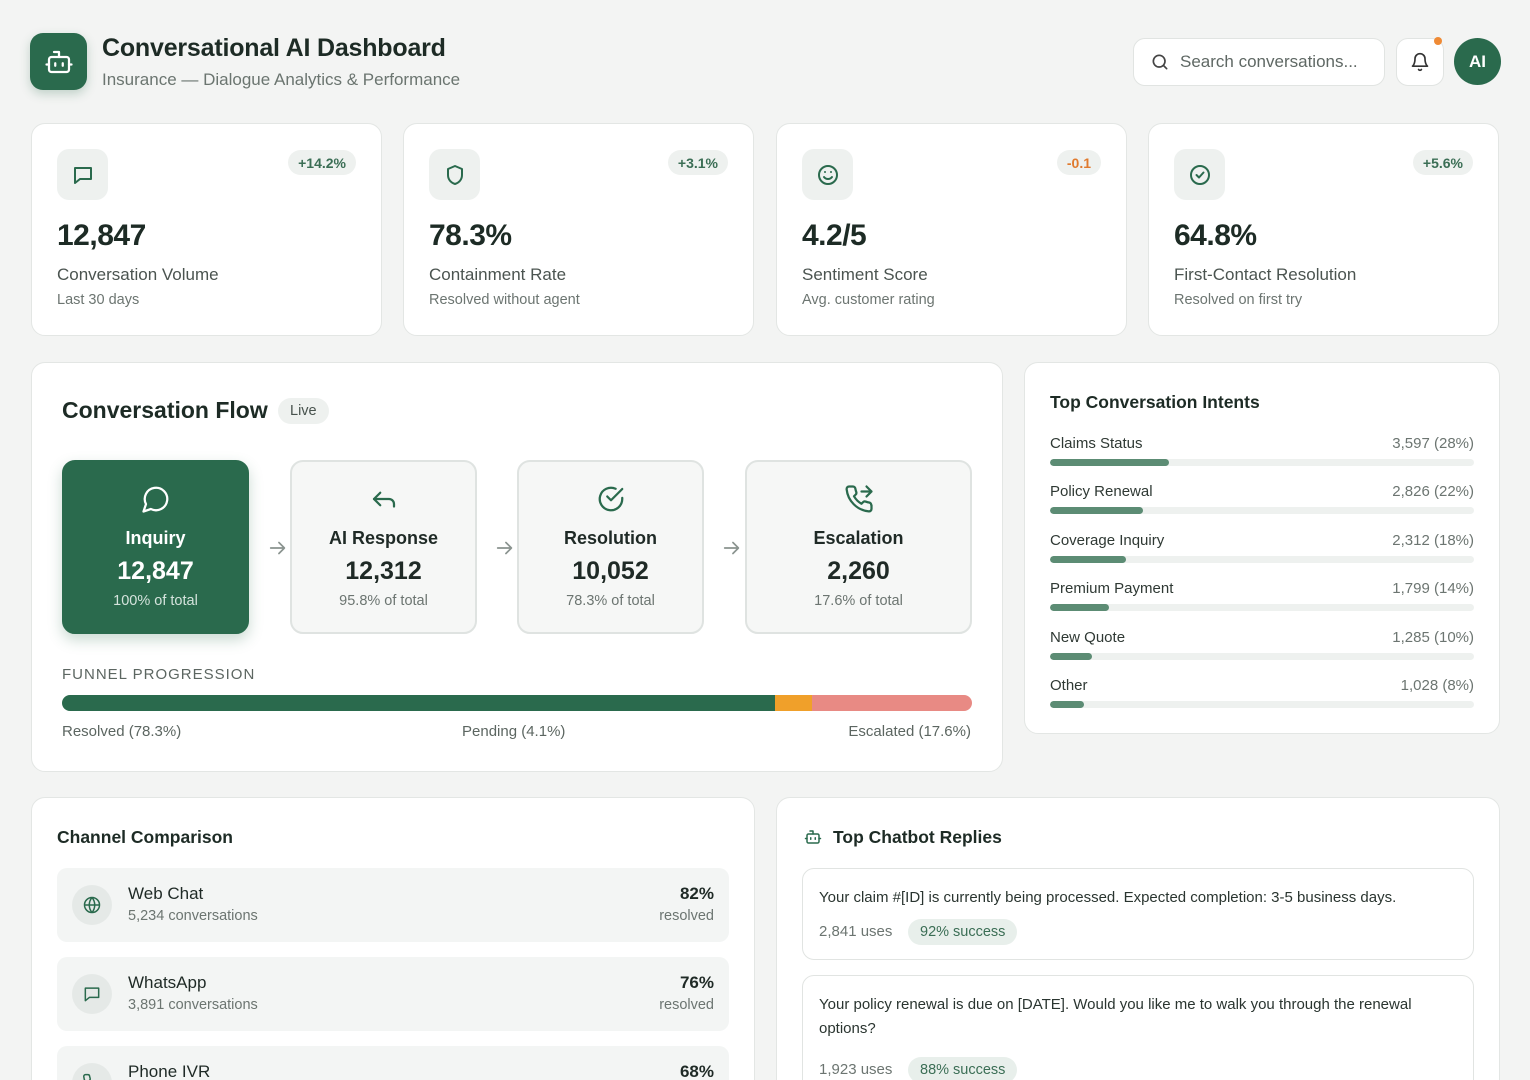 Image resolution: width=1530 pixels, height=1080 pixels. What do you see at coordinates (274, 48) in the screenshot?
I see `page-title: Conversational AI Dashboard` at bounding box center [274, 48].